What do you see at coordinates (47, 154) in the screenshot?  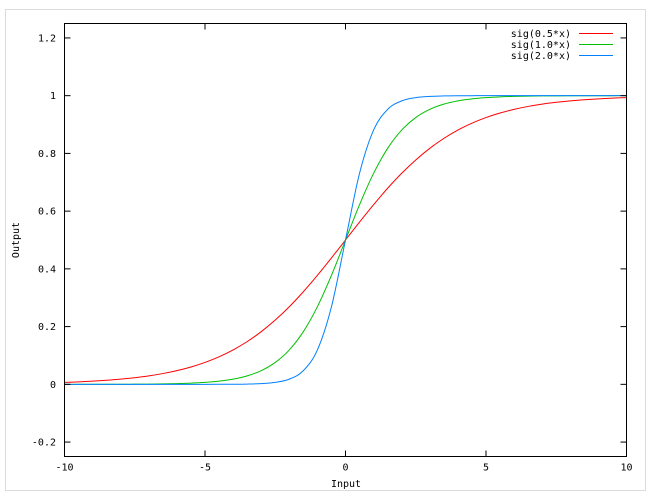 I see `y-tick-label: 0.8` at bounding box center [47, 154].